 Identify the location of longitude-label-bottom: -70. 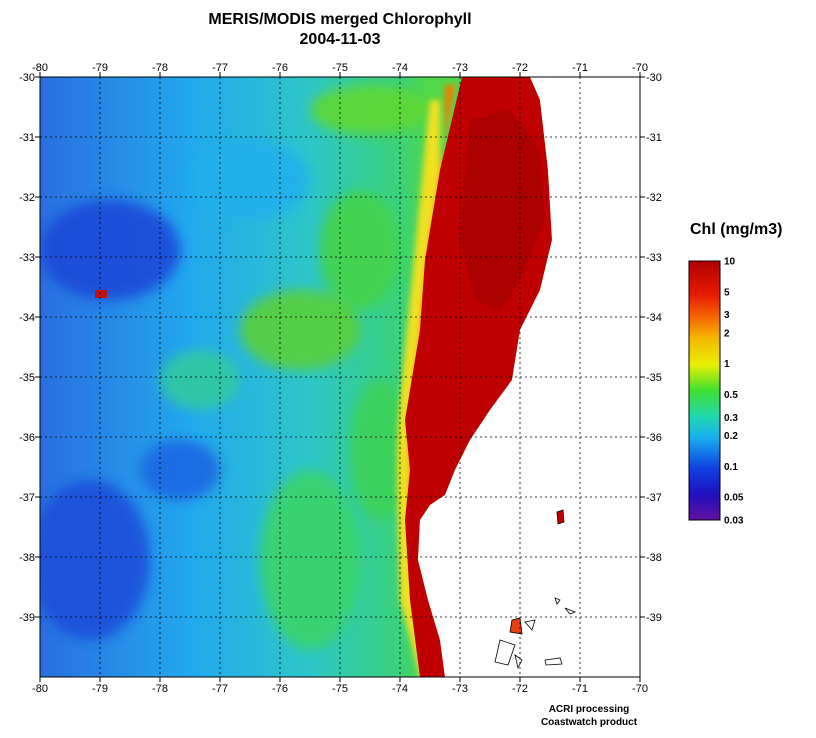
(640, 689).